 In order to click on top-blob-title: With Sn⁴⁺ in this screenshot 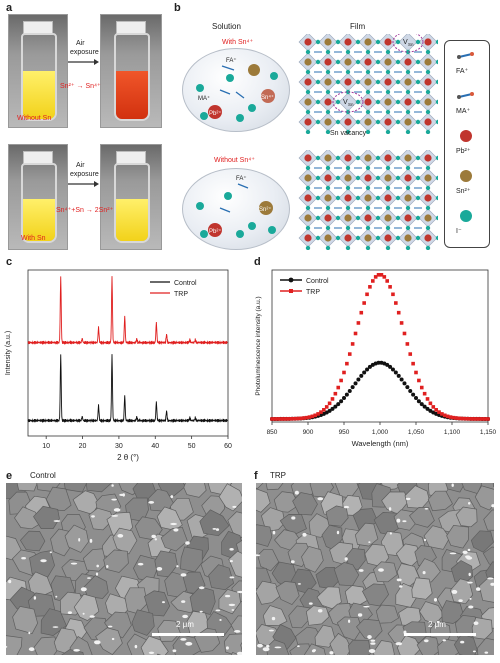, I will do `click(238, 42)`.